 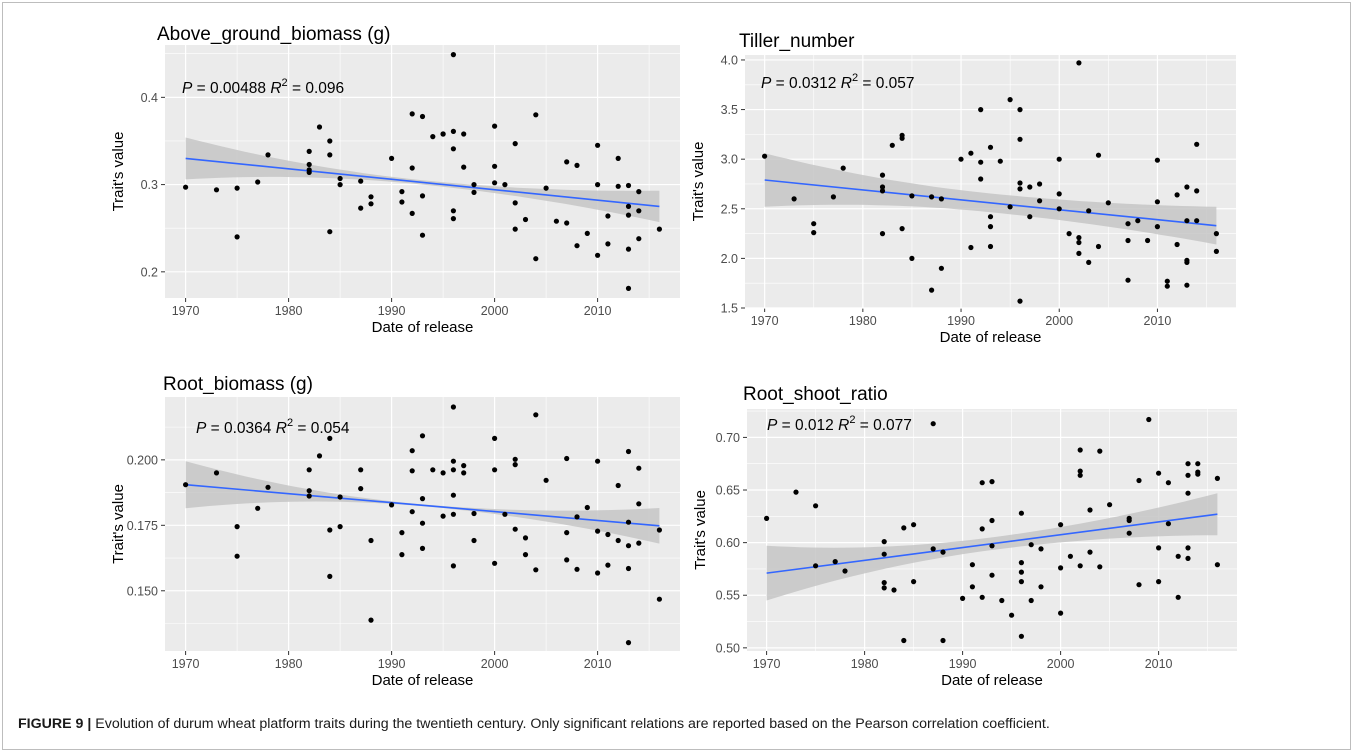 What do you see at coordinates (289, 311) in the screenshot?
I see `x-tick-label: 1980` at bounding box center [289, 311].